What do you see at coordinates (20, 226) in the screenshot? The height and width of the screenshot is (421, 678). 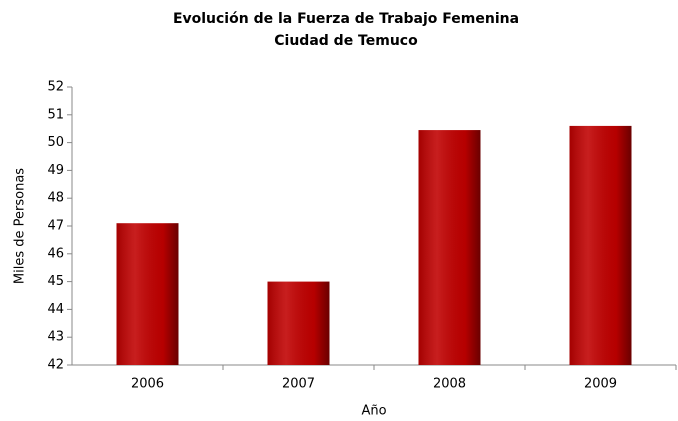 I see `y-axis-label: Miles de Personas` at bounding box center [20, 226].